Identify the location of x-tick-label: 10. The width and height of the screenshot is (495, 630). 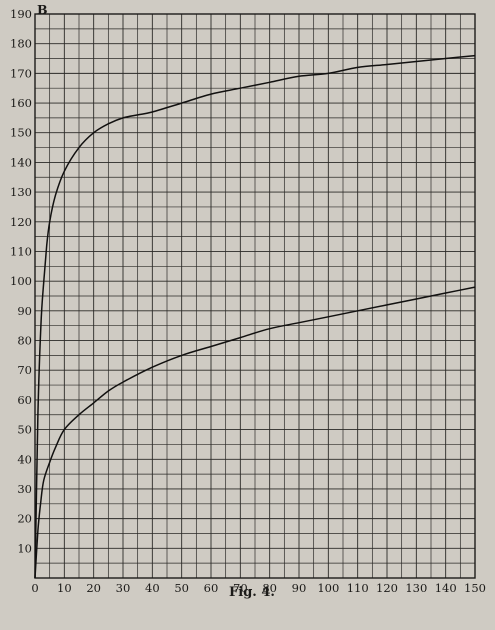
(64, 588).